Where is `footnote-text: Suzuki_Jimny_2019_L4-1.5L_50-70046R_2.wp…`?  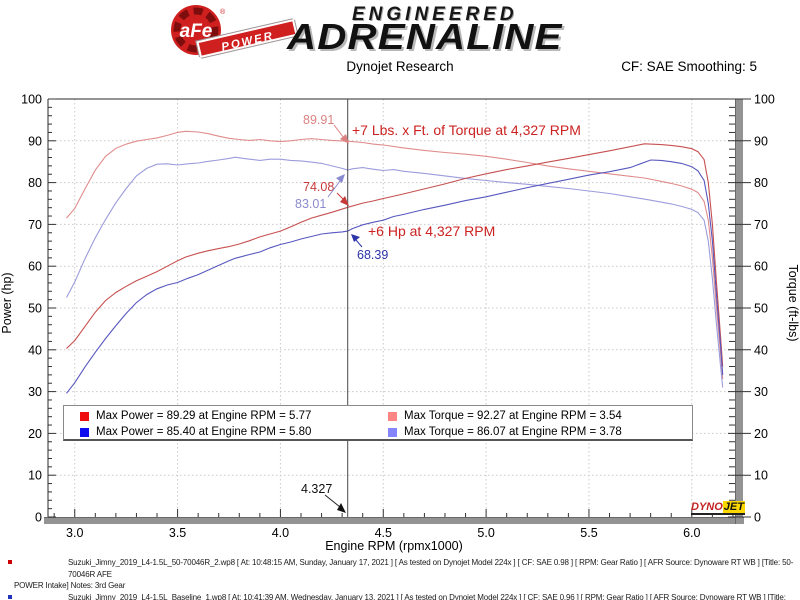 footnote-text: Suzuki_Jimny_2019_L4-1.5L_50-70046R_2.wp… is located at coordinates (431, 568).